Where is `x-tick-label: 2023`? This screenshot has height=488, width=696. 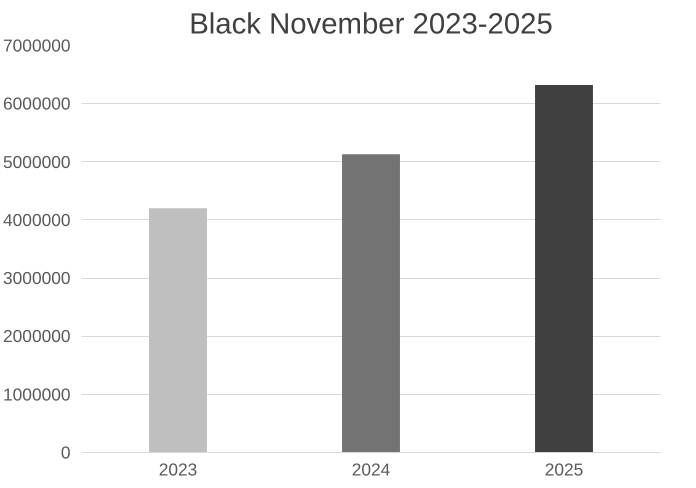
x-tick-label: 2023 is located at coordinates (178, 470).